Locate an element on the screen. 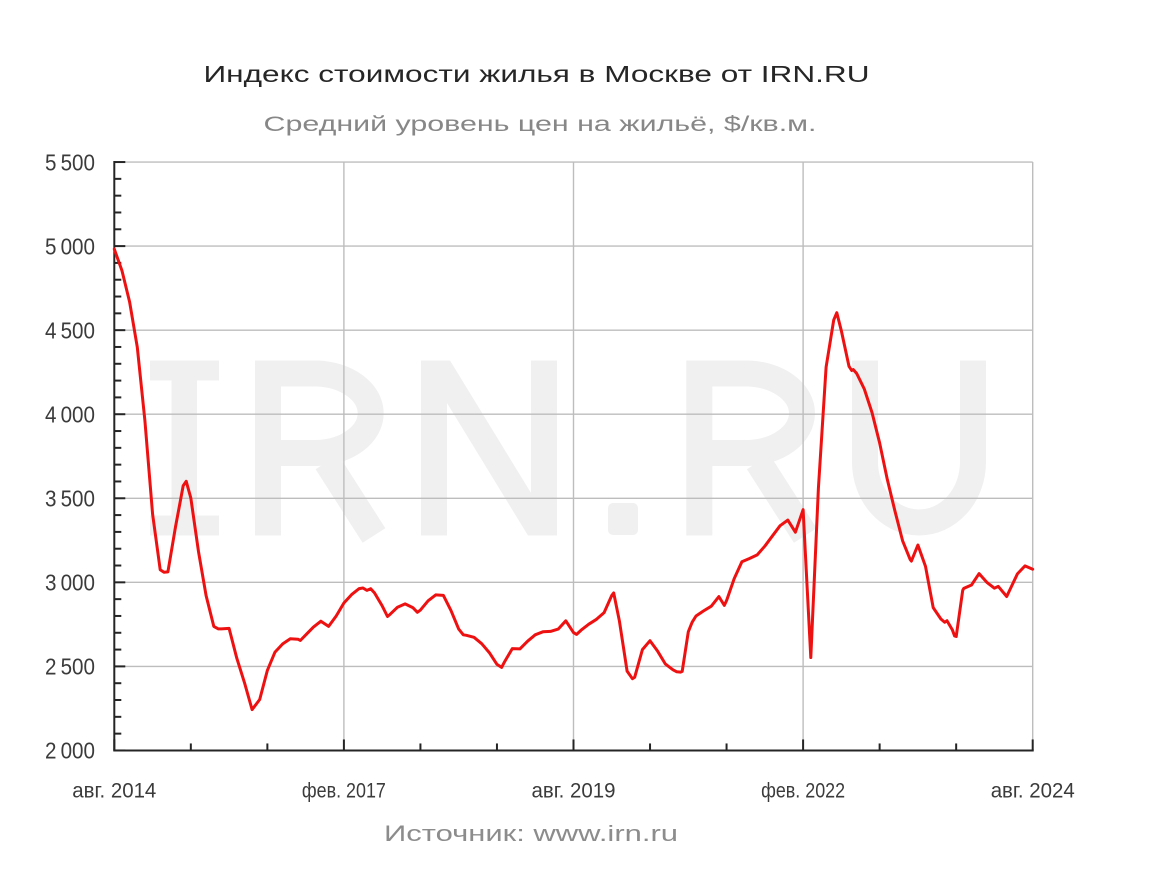 The width and height of the screenshot is (1166, 882). svg-text: авг. 2024 is located at coordinates (1033, 791).